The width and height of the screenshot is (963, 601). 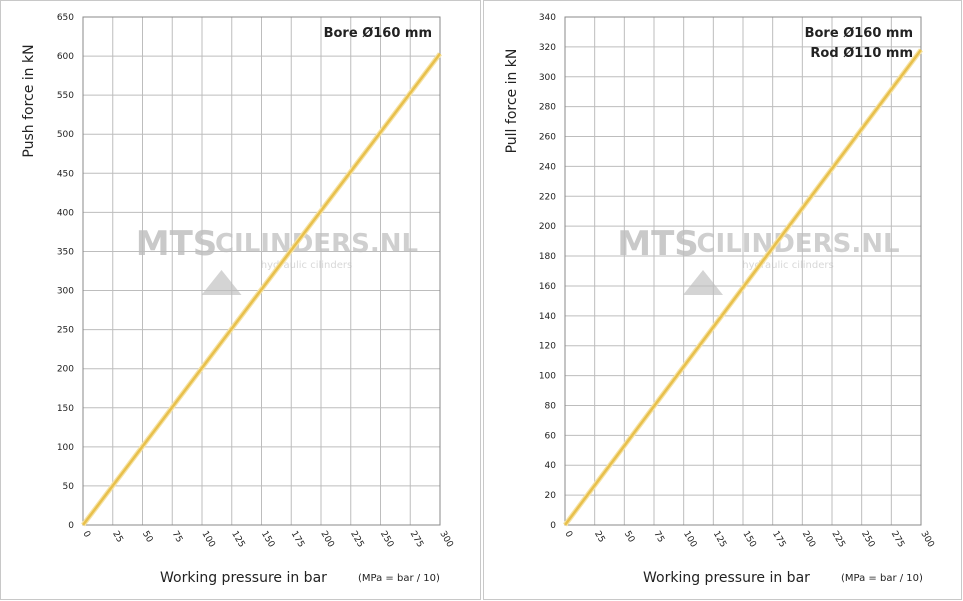 I want to click on y-tick-label: 260, so click(x=547, y=138).